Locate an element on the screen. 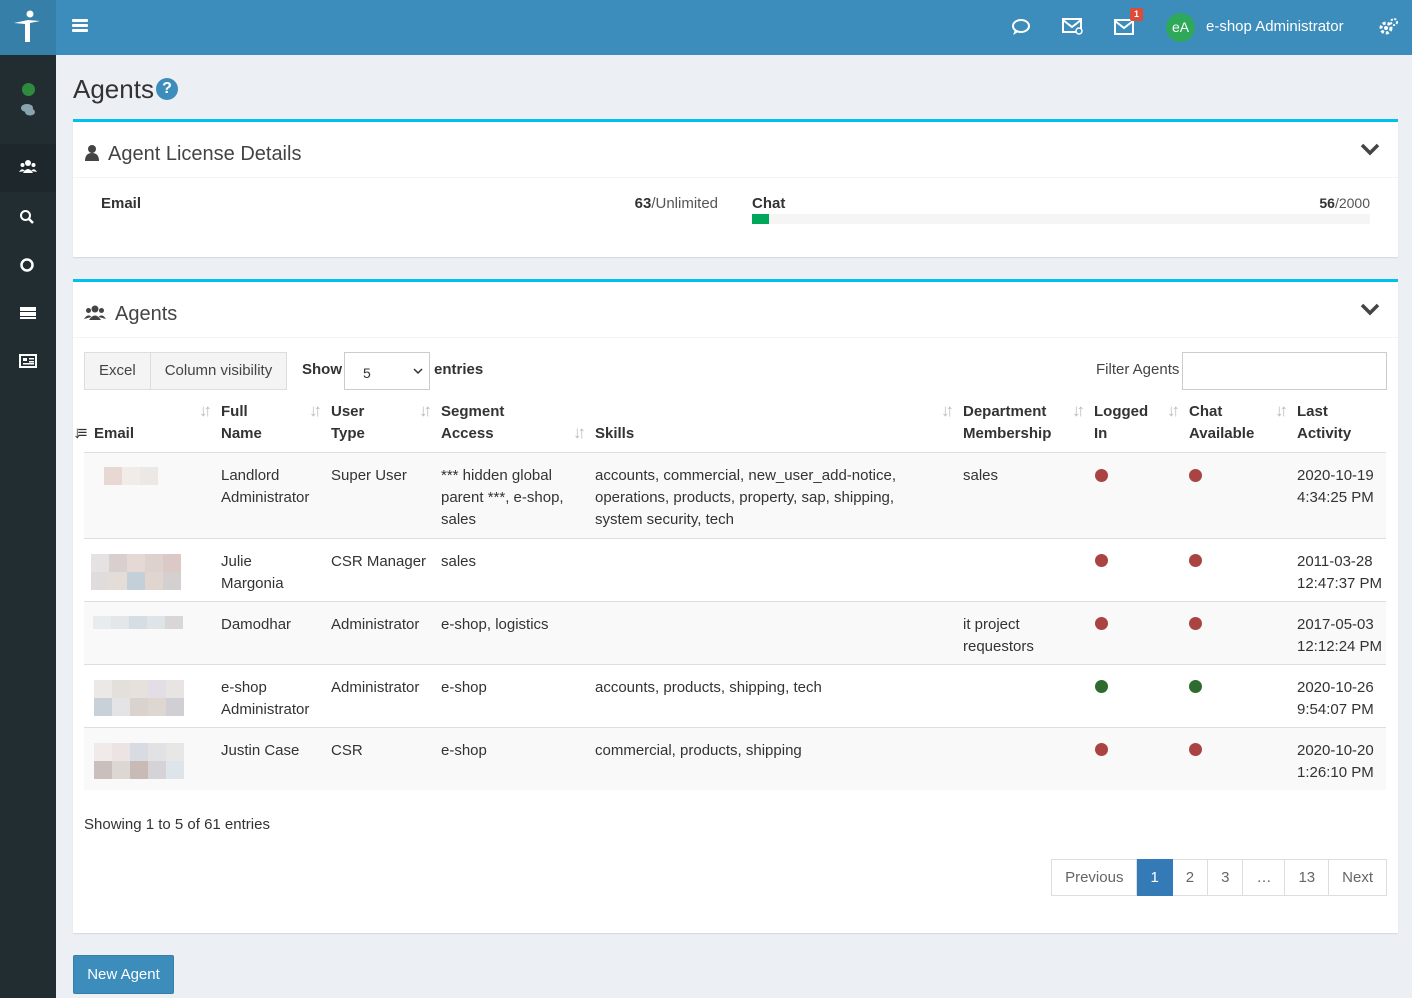 This screenshot has width=1412, height=998. chat-license-progress is located at coordinates (1061, 219).